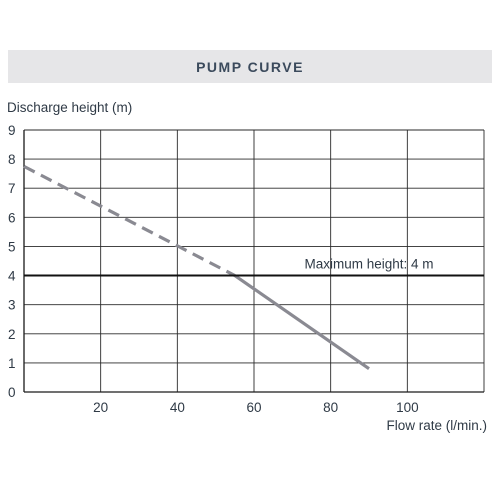  What do you see at coordinates (12, 217) in the screenshot?
I see `y-tick-label-6: 6` at bounding box center [12, 217].